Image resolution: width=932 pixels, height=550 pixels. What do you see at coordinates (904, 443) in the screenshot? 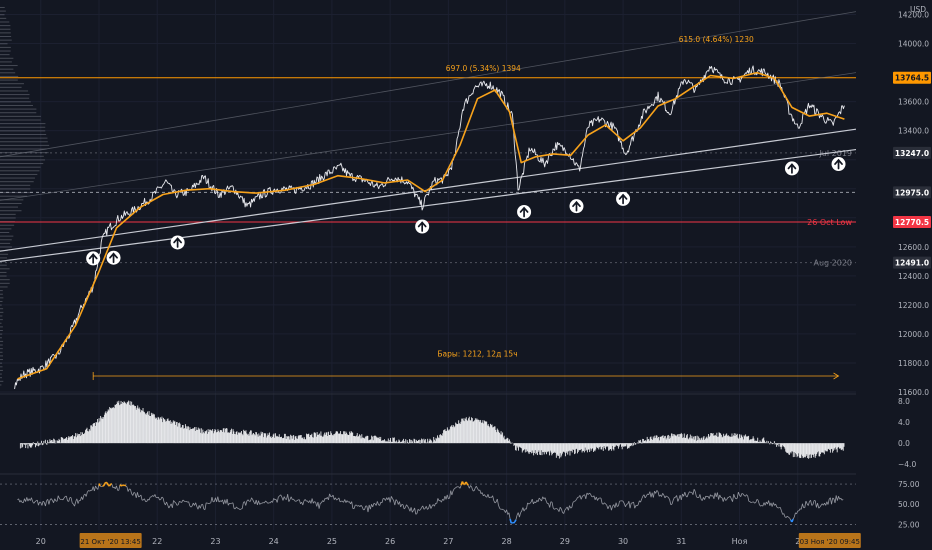
I see `oscillator-tick-label: 0.0` at bounding box center [904, 443].